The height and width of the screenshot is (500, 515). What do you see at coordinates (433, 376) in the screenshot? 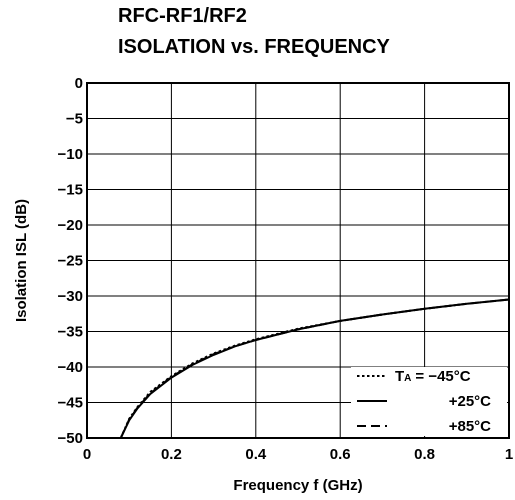
I see `legend-entry: TA = −45°C` at bounding box center [433, 376].